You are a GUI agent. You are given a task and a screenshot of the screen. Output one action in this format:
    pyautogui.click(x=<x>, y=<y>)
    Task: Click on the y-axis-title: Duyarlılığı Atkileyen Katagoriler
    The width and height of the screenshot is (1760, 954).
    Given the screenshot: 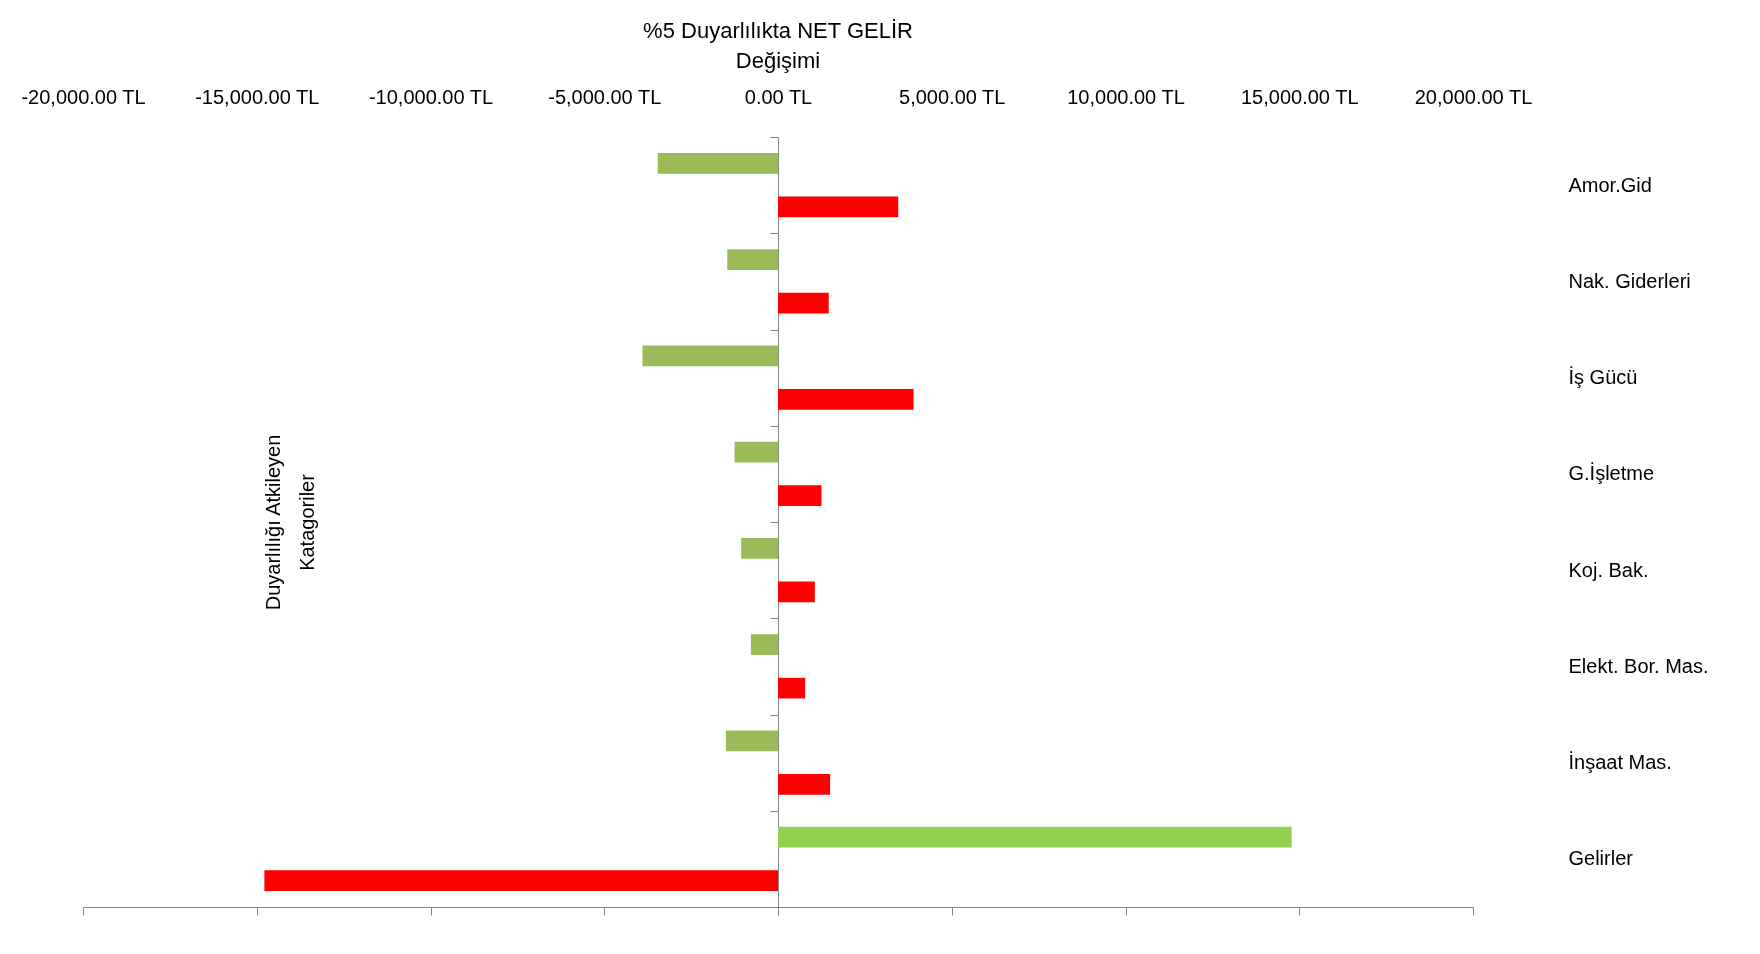 What is the action you would take?
    pyautogui.click(x=289, y=522)
    